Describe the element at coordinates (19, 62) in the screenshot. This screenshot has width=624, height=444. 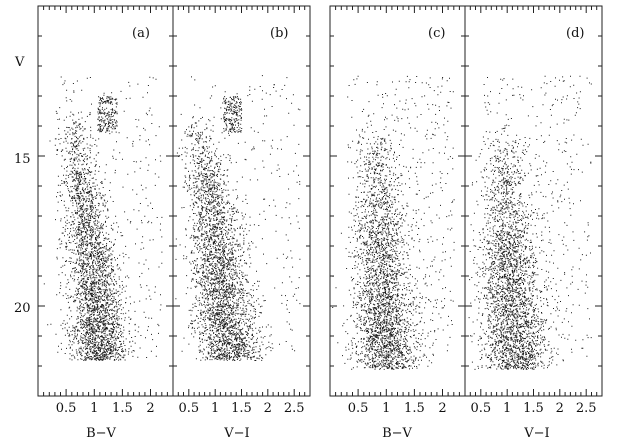
I see `y-axis-label: V` at that location.